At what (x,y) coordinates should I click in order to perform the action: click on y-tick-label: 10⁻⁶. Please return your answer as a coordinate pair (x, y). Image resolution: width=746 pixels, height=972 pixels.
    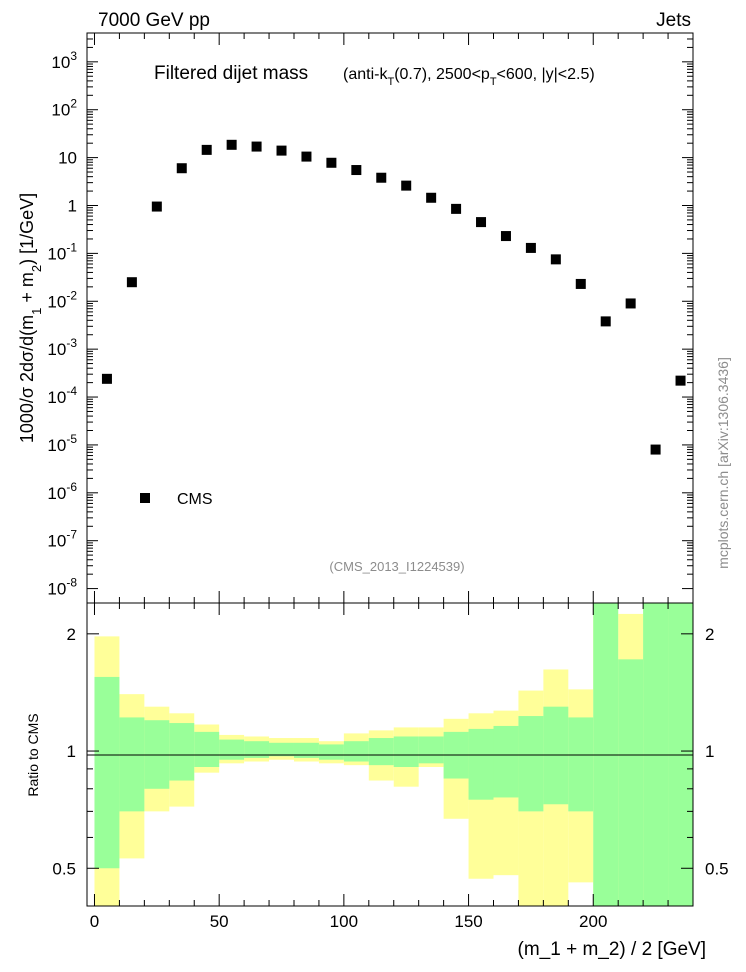
    Looking at the image, I should click on (62, 491).